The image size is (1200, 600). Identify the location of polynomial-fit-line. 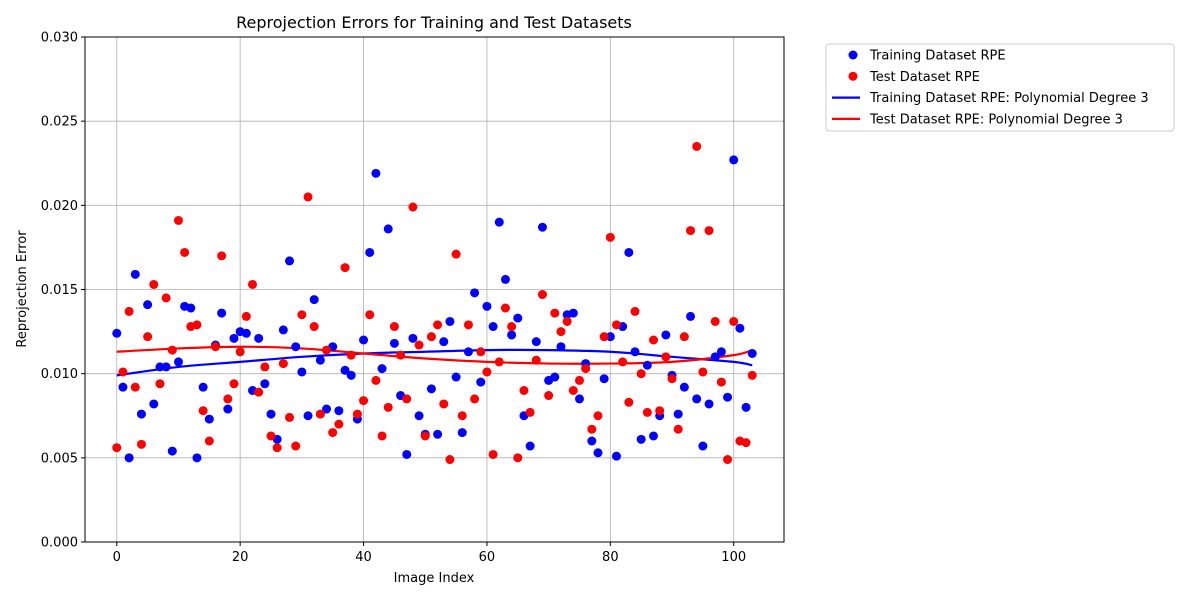
(434, 355).